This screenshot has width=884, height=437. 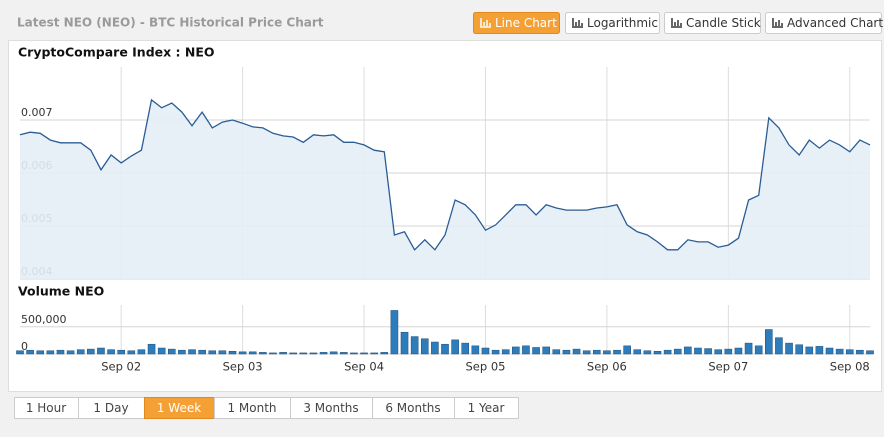 I want to click on y-tick-label: 500,000, so click(x=44, y=319).